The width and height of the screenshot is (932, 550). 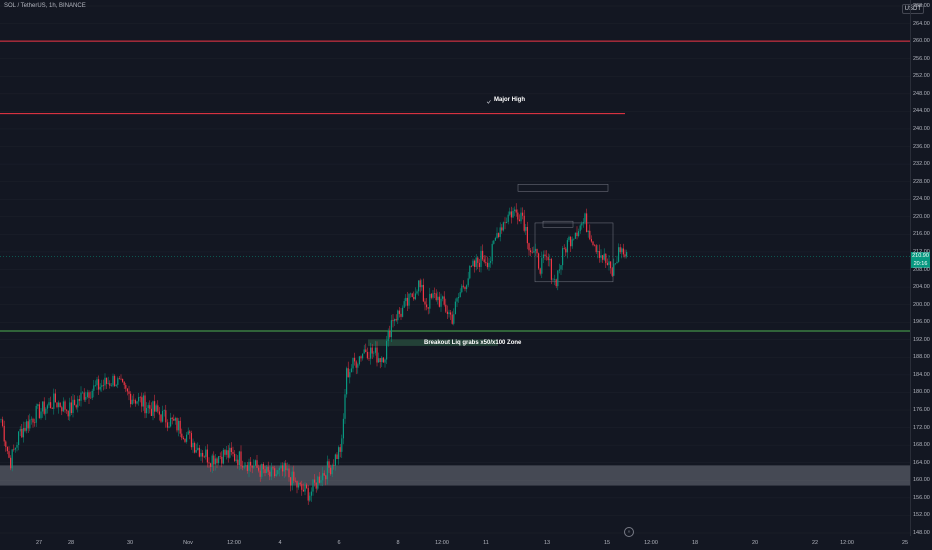 What do you see at coordinates (921, 374) in the screenshot?
I see `price-tick-label: 184.00` at bounding box center [921, 374].